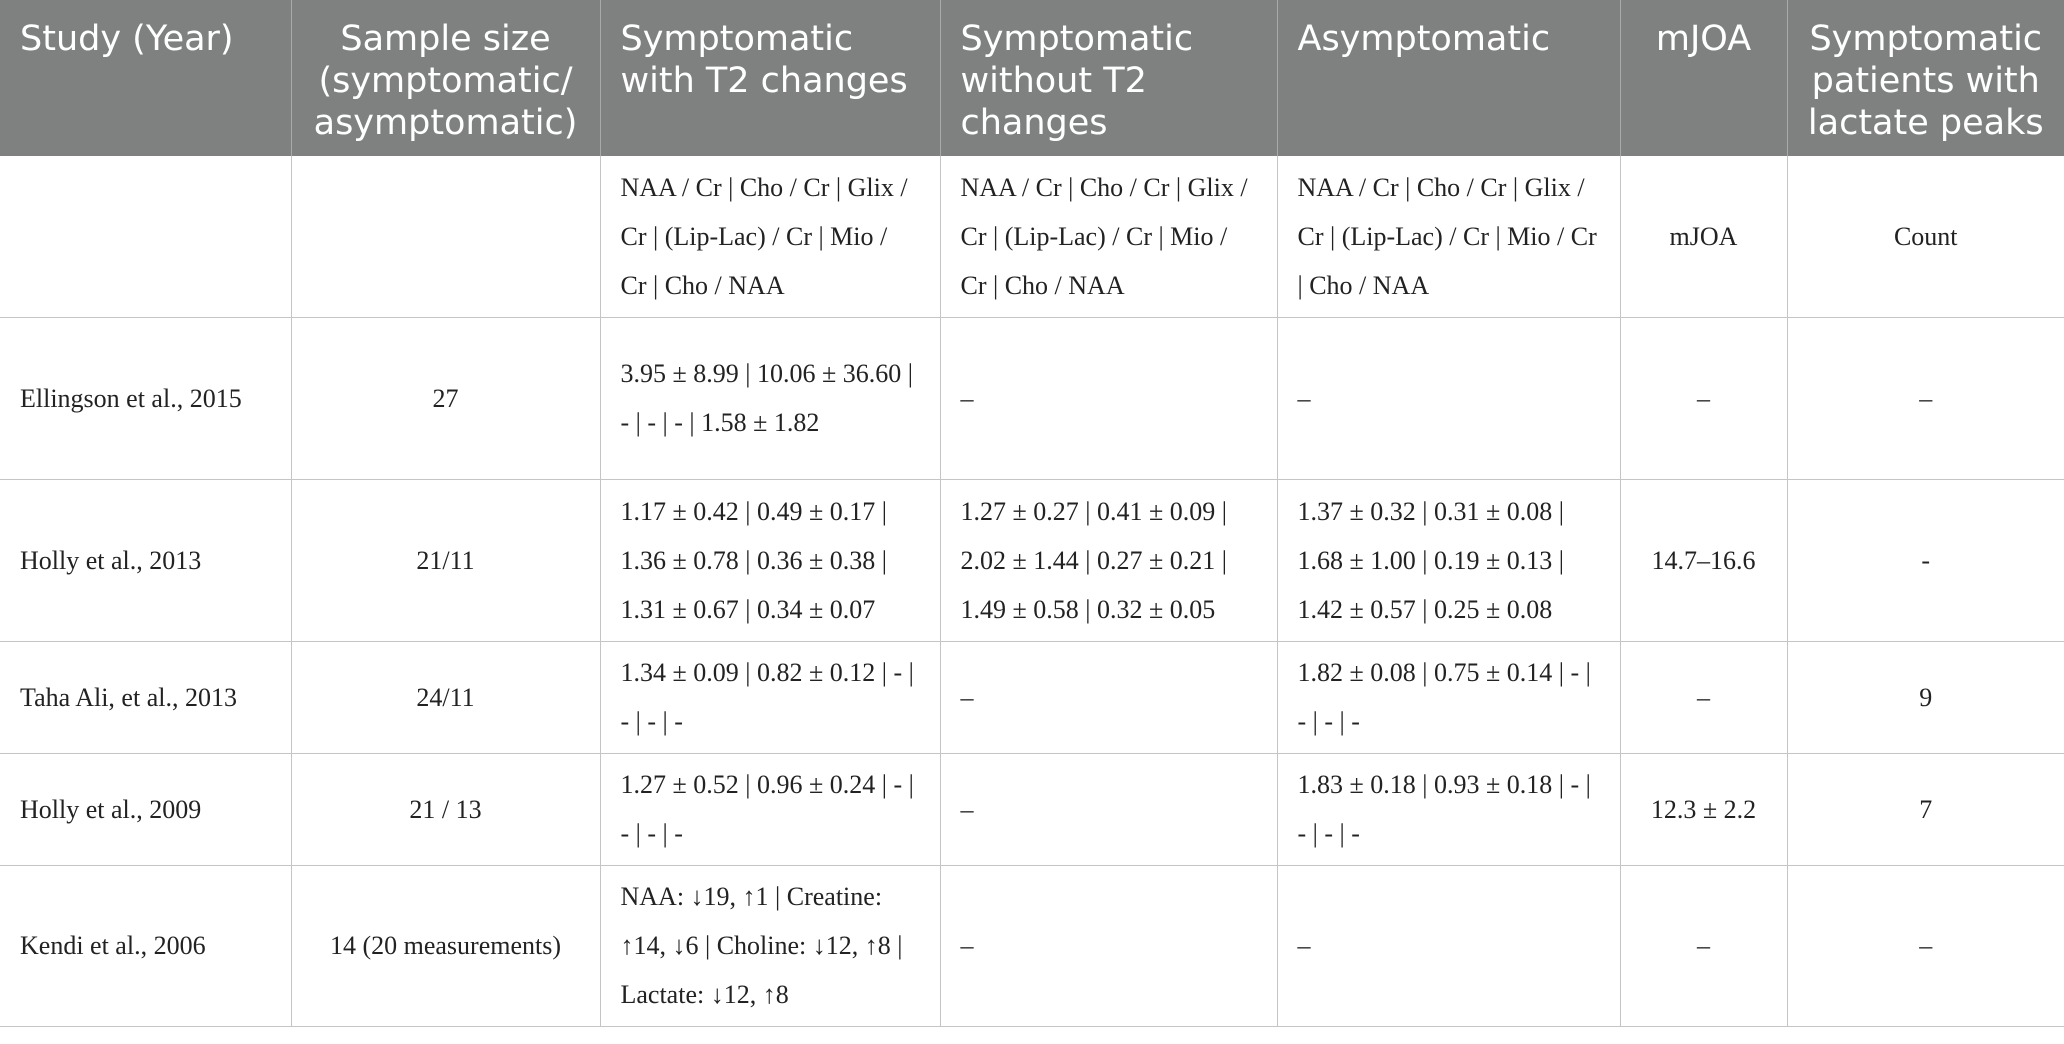 The width and height of the screenshot is (2064, 1044). Describe the element at coordinates (1704, 237) in the screenshot. I see `cell-mjoa: mJOA` at that location.